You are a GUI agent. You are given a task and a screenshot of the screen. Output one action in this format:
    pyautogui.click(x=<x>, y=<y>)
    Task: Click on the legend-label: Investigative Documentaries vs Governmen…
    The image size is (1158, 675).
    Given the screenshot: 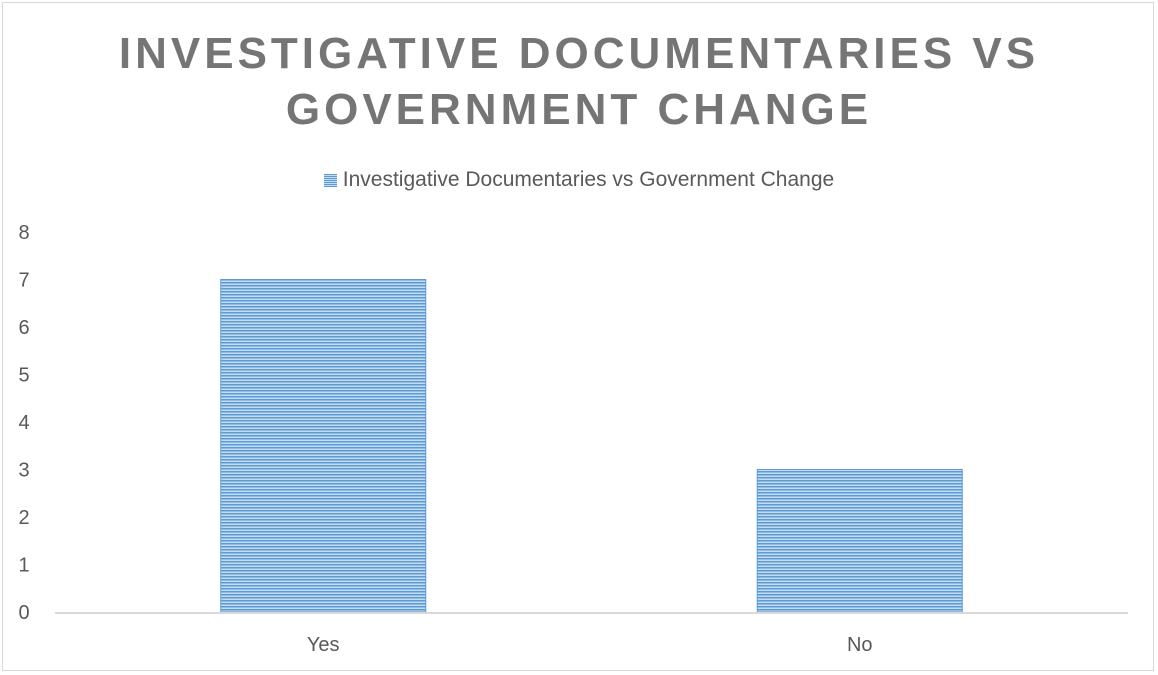 What is the action you would take?
    pyautogui.click(x=588, y=179)
    